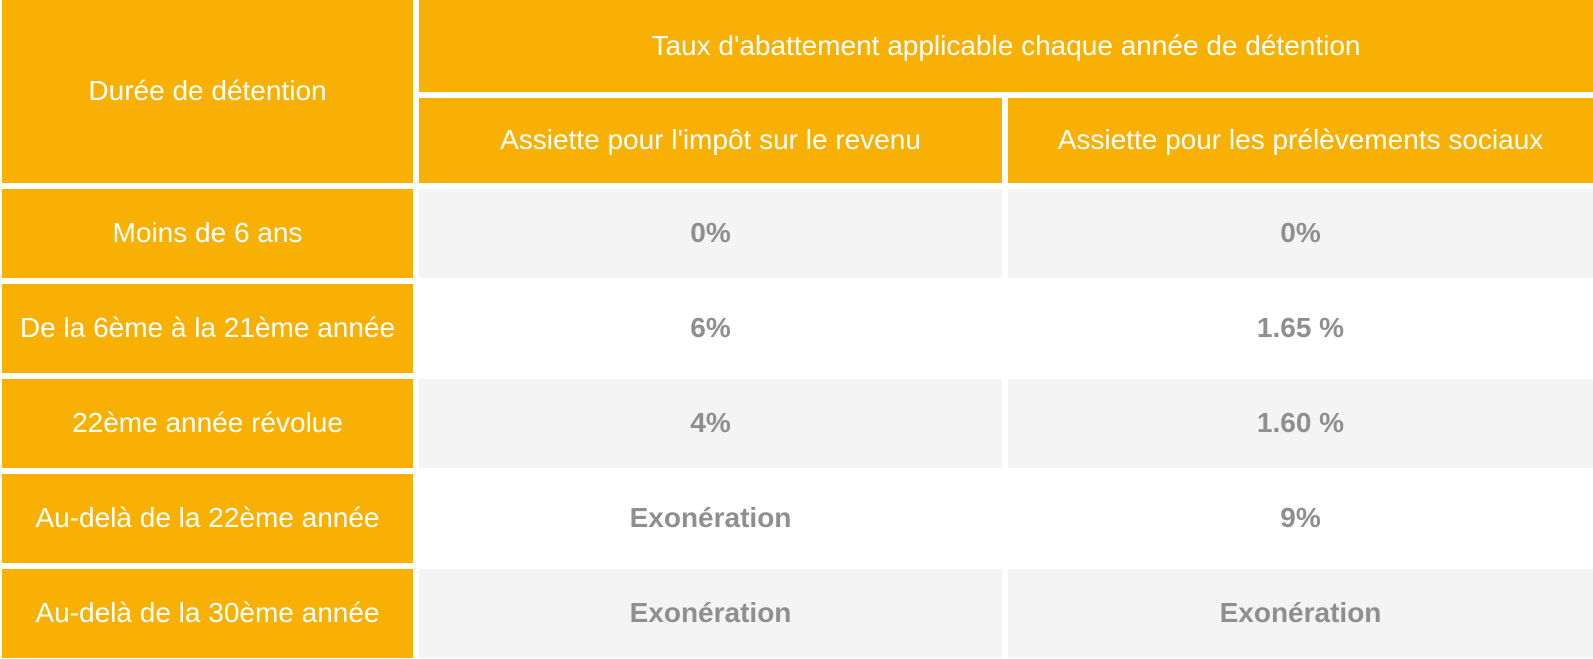 The width and height of the screenshot is (1593, 659). I want to click on cell-social-levies-value: 1.60 %, so click(1300, 423).